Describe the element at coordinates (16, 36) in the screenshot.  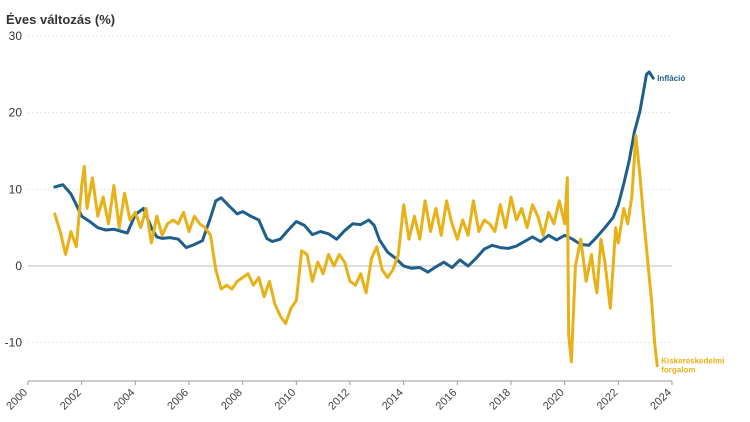
I see `y-tick-label: 30` at that location.